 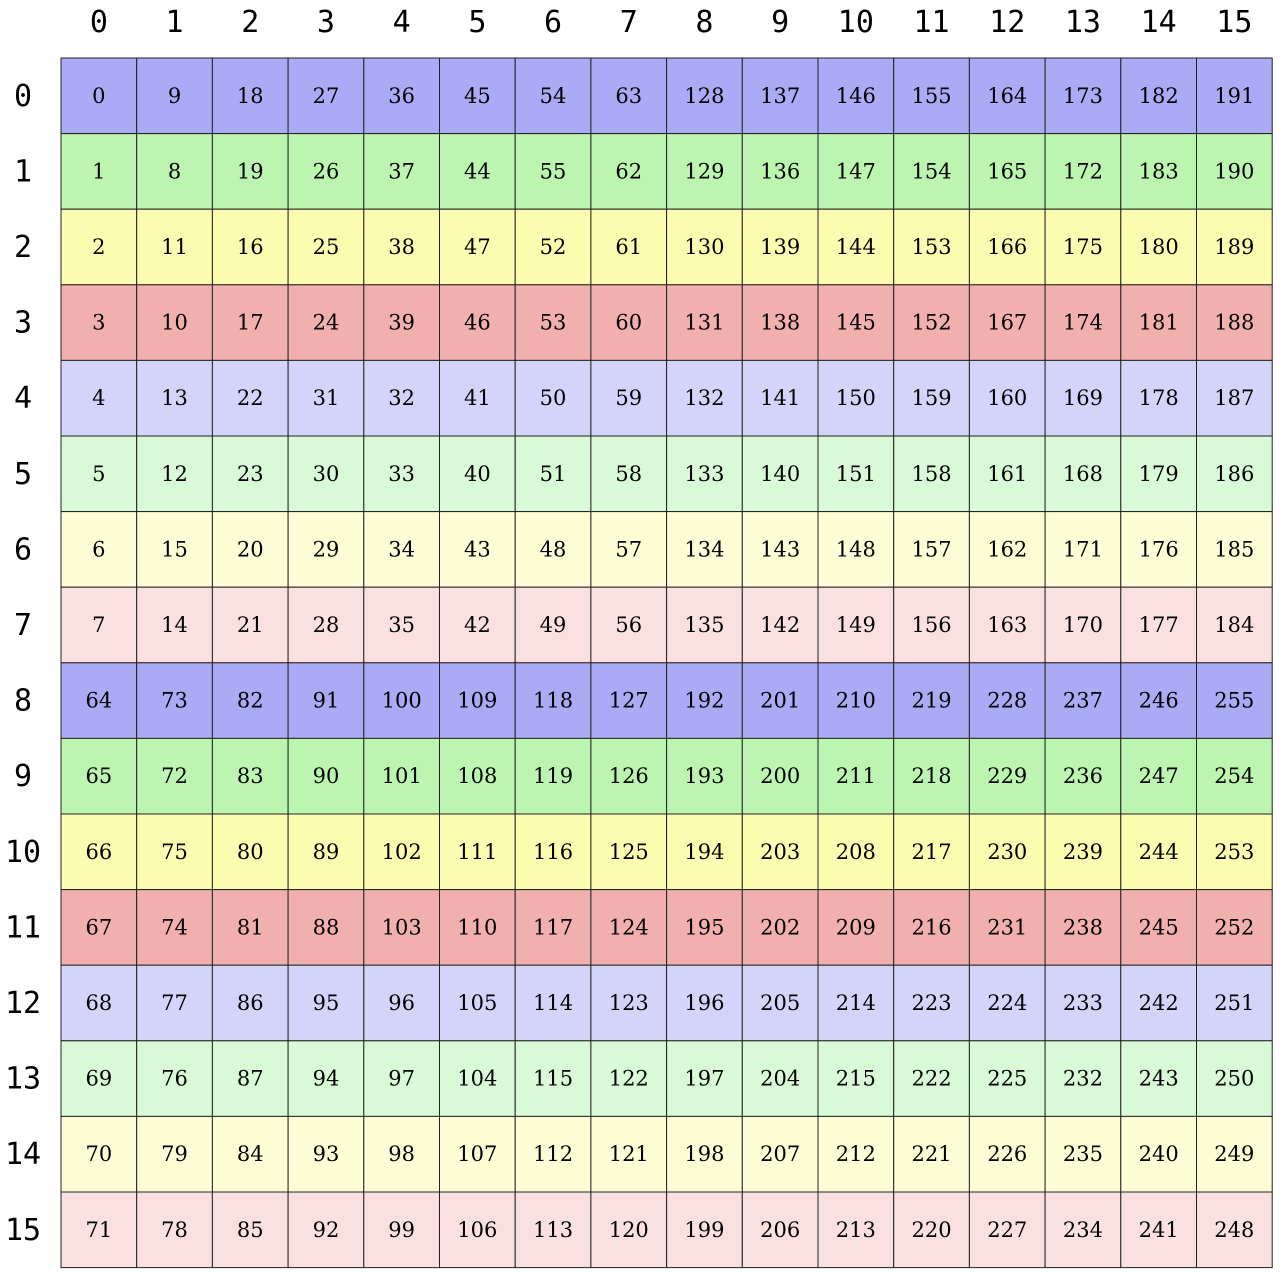 I want to click on grid-cell: 185, so click(x=1234, y=549).